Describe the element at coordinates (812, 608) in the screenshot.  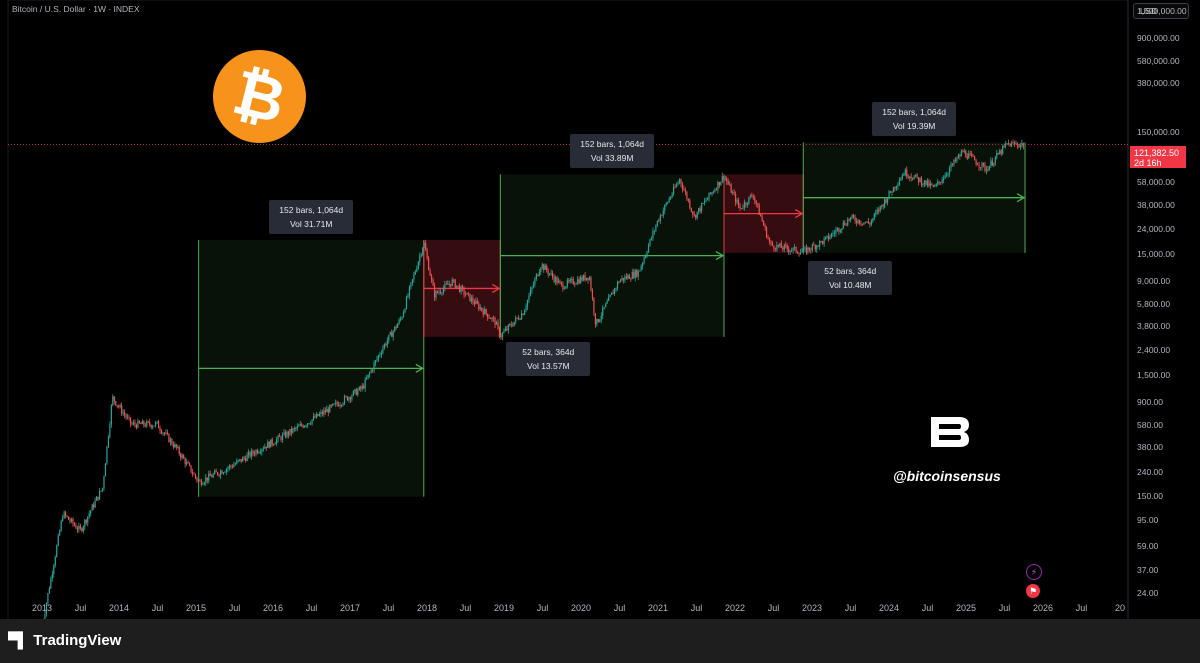
I see `x-tick-label: 2023` at that location.